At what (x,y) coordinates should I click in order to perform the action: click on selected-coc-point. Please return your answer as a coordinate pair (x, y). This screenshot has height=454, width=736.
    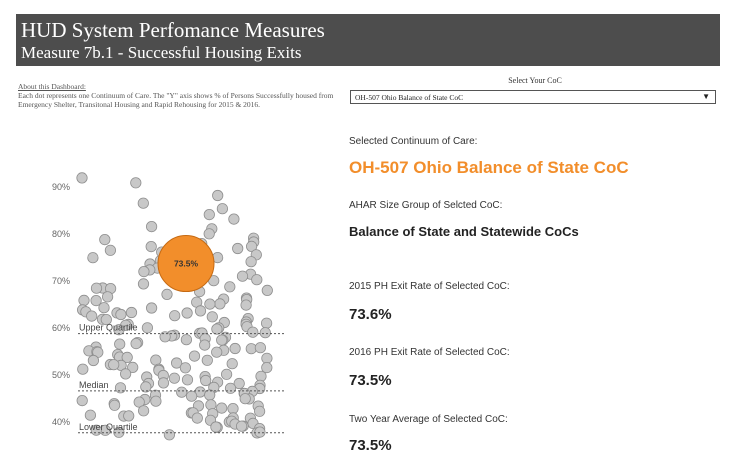
    Looking at the image, I should click on (186, 264).